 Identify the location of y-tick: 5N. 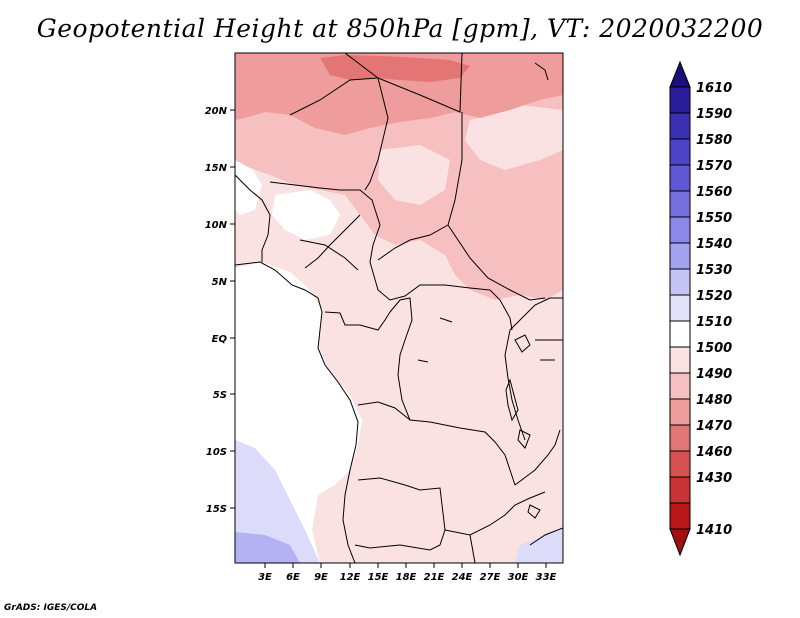
(223, 282).